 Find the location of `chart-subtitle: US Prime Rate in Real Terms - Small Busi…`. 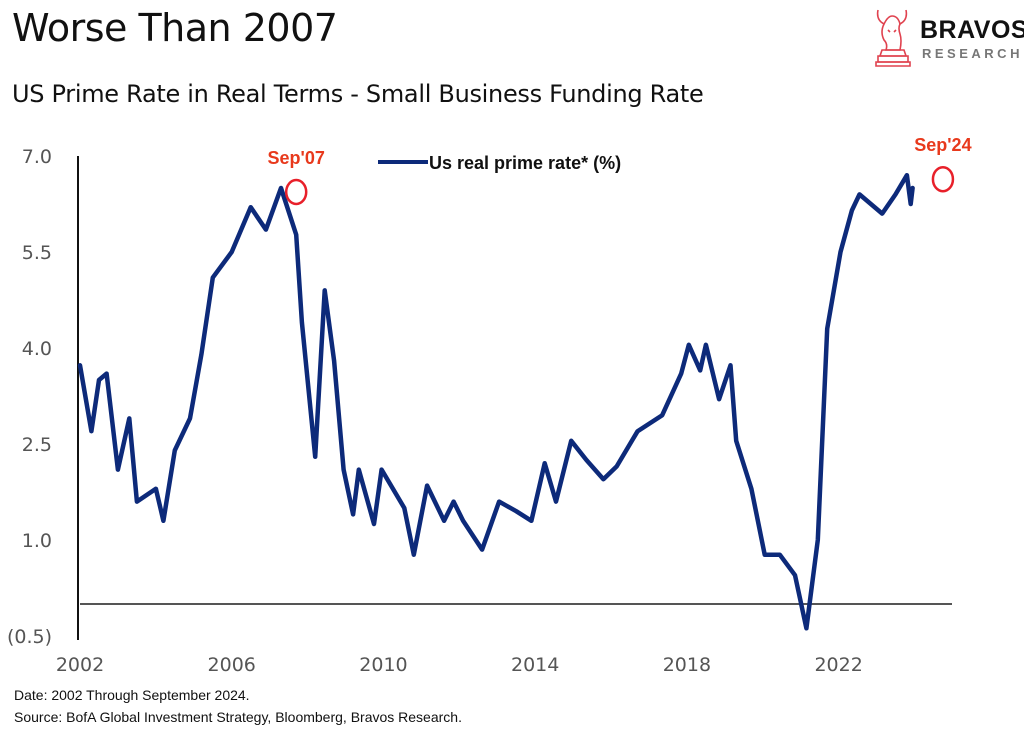

chart-subtitle: US Prime Rate in Real Terms - Small Busi… is located at coordinates (358, 94).